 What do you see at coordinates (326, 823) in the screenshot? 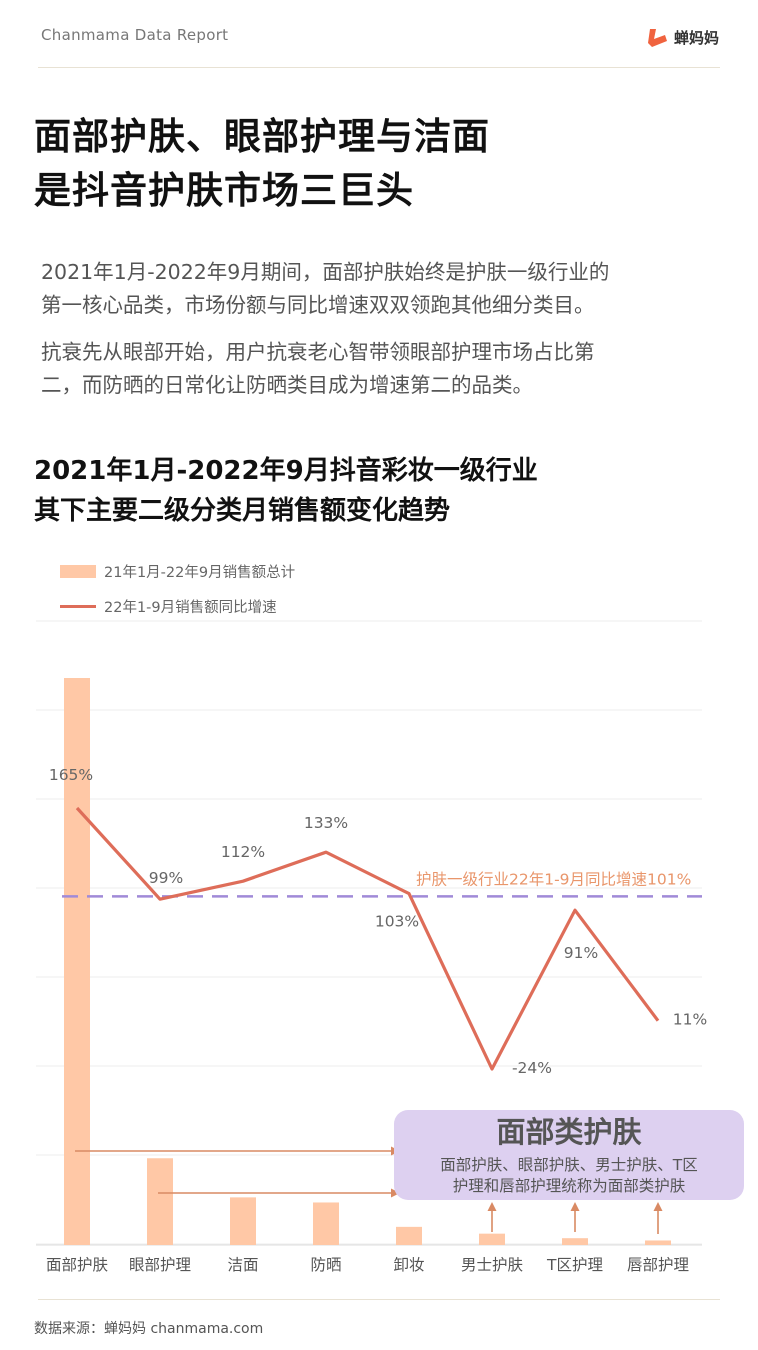
I see `growth-label-3: 133%` at bounding box center [326, 823].